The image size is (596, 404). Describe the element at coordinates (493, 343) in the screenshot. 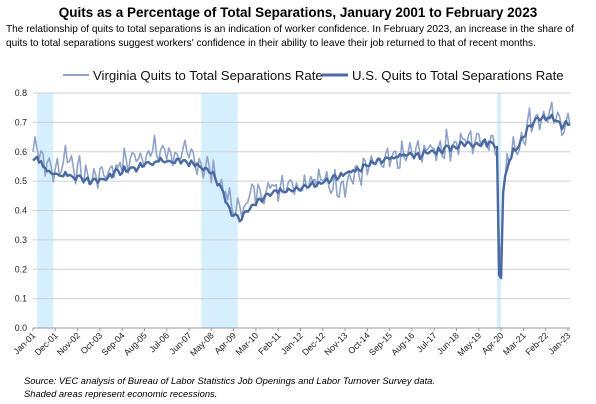

I see `x-tick-label-21: Apr-20` at that location.